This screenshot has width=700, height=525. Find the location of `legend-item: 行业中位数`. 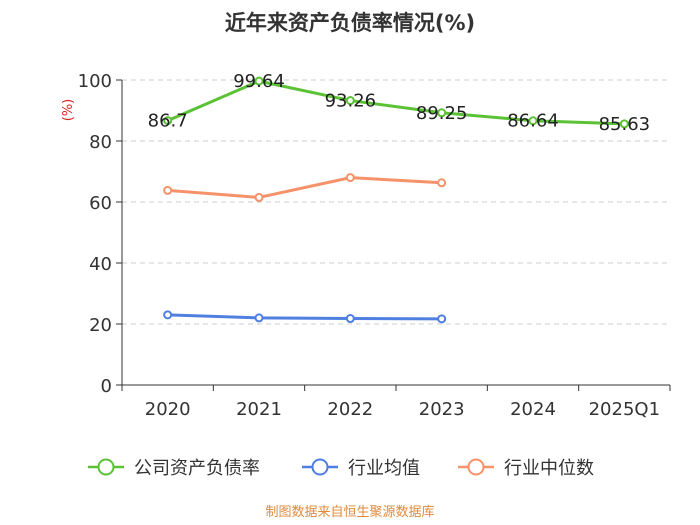

legend-item: 行业中位数 is located at coordinates (526, 468).